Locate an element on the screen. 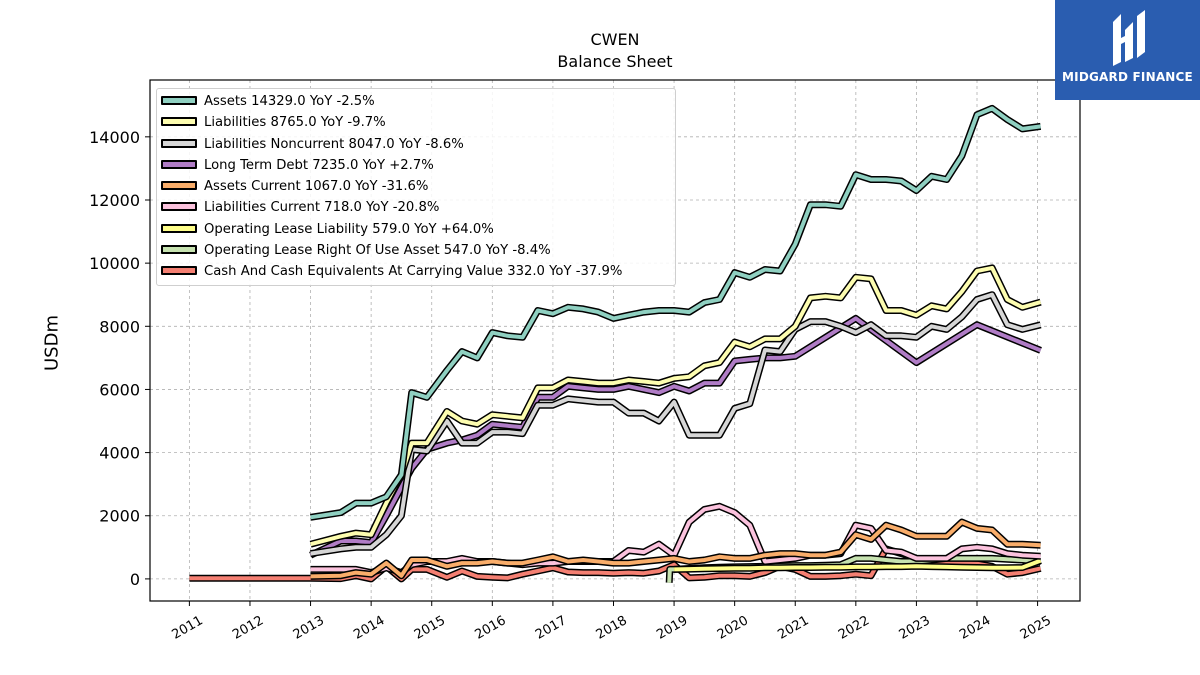  y-tick-label: 12000 is located at coordinates (114, 200).